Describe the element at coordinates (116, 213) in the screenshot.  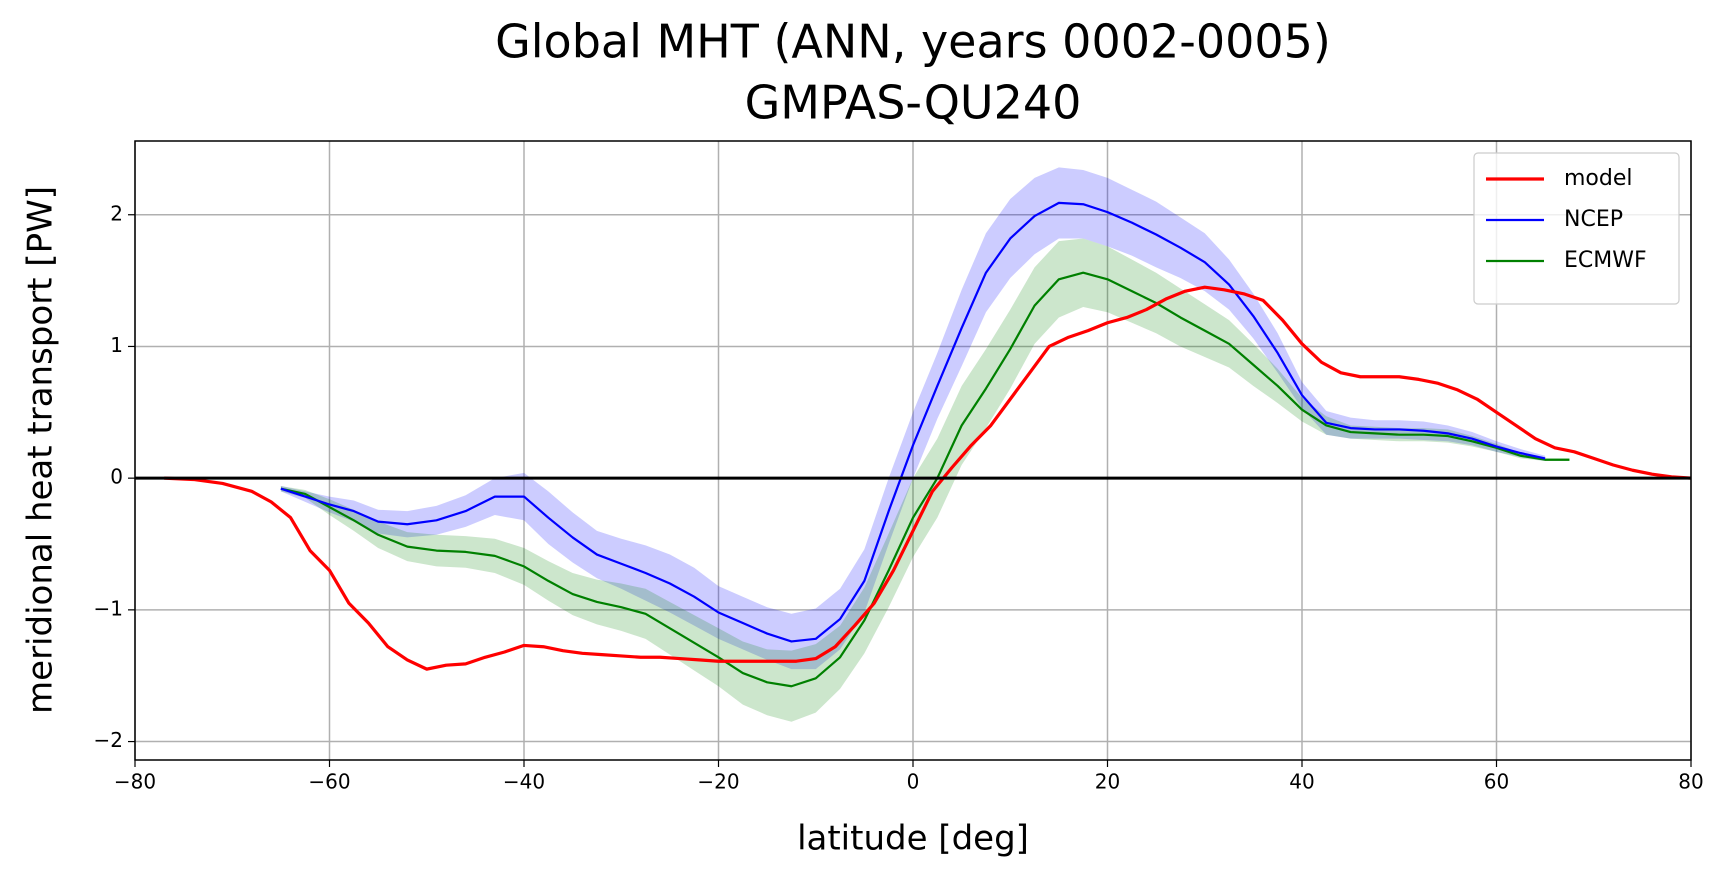
I see `y-tick-label: 2` at that location.